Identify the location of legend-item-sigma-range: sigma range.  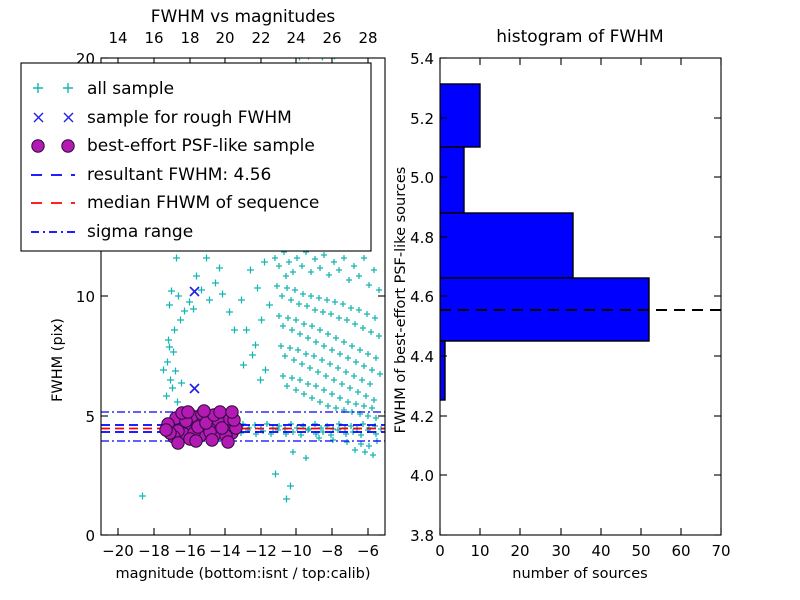
(112, 232).